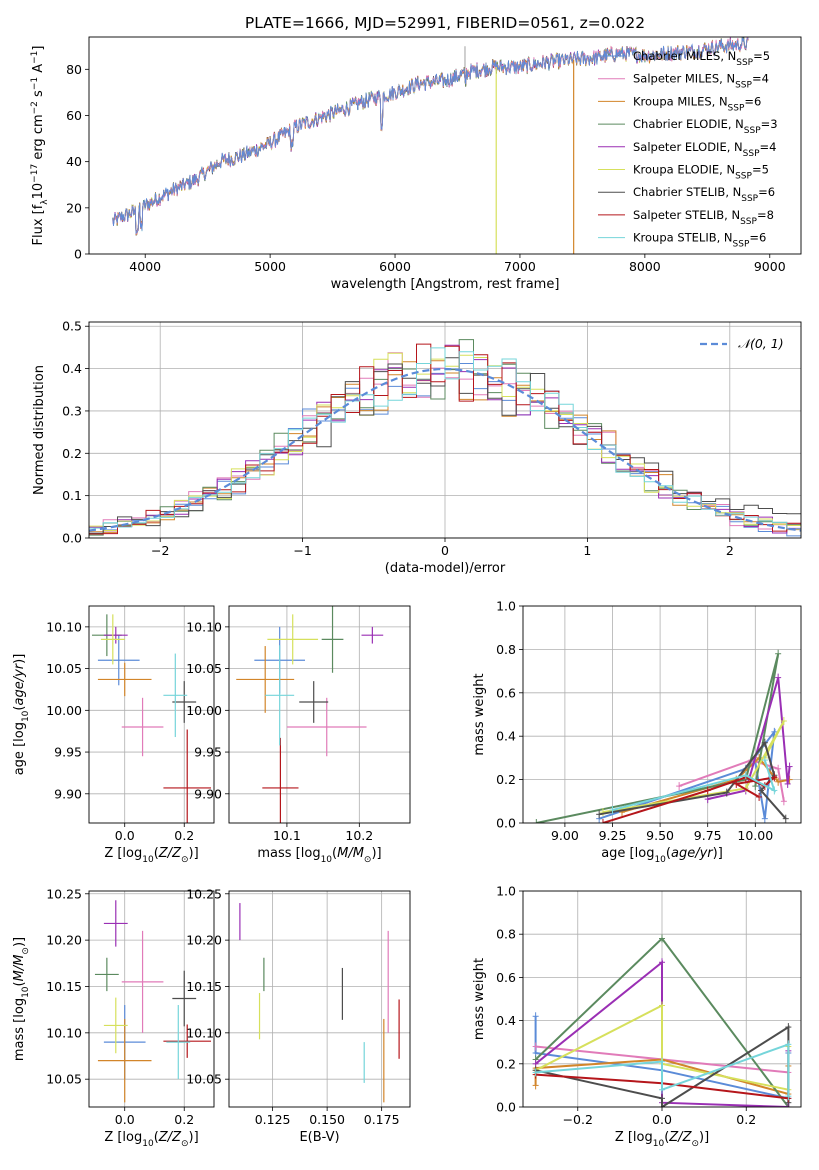  Describe the element at coordinates (506, 606) in the screenshot. I see `y-tick-label: 1.0` at that location.